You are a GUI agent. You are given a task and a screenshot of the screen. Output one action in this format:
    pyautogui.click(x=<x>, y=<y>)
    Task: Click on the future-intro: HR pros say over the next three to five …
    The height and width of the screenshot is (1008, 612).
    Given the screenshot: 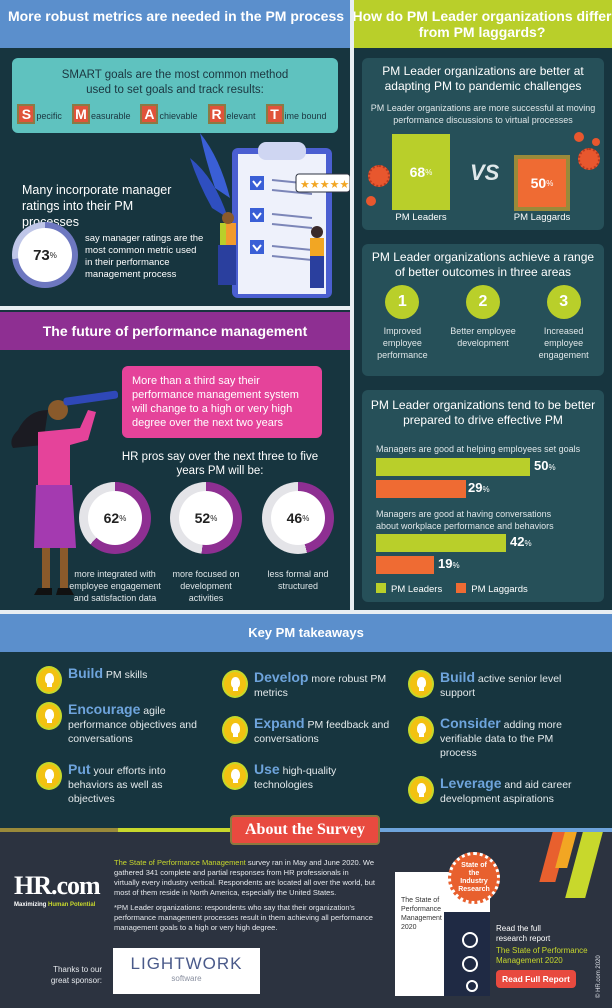 What is the action you would take?
    pyautogui.click(x=220, y=464)
    